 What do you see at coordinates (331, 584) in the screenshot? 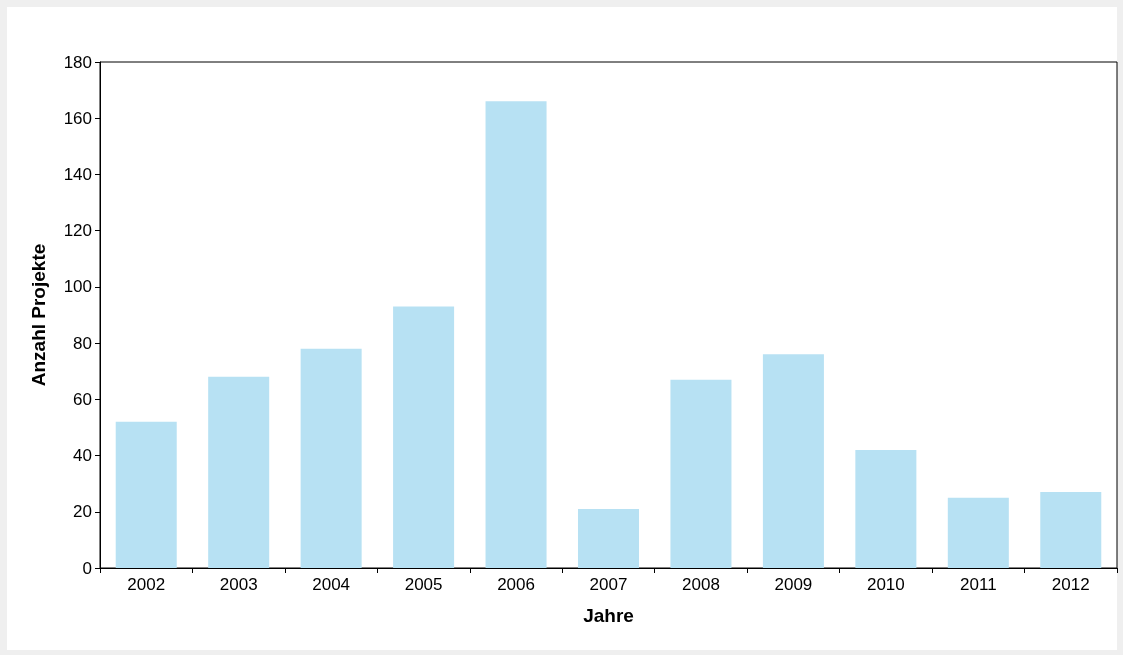
I see `x-tick-label: 2004` at bounding box center [331, 584].